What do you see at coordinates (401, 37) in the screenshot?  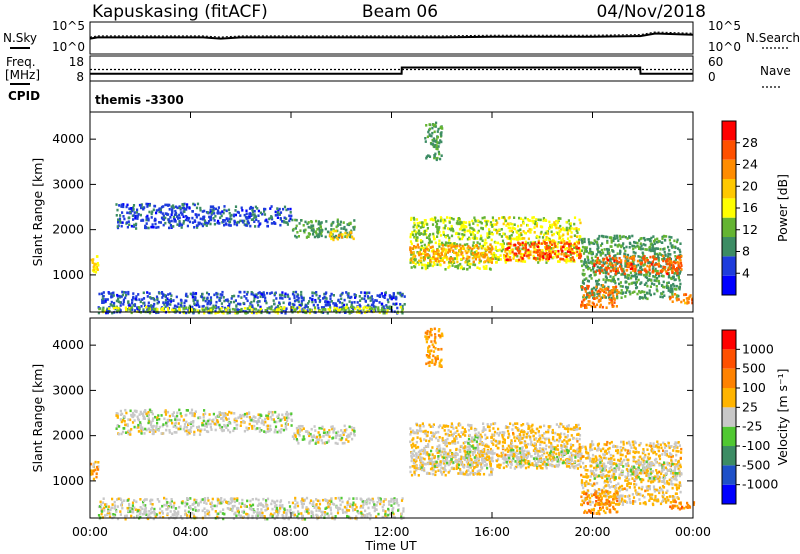 I see `noise-panel: N.Sky 10^5 10^0 10^5 10^0 N.Search` at bounding box center [401, 37].